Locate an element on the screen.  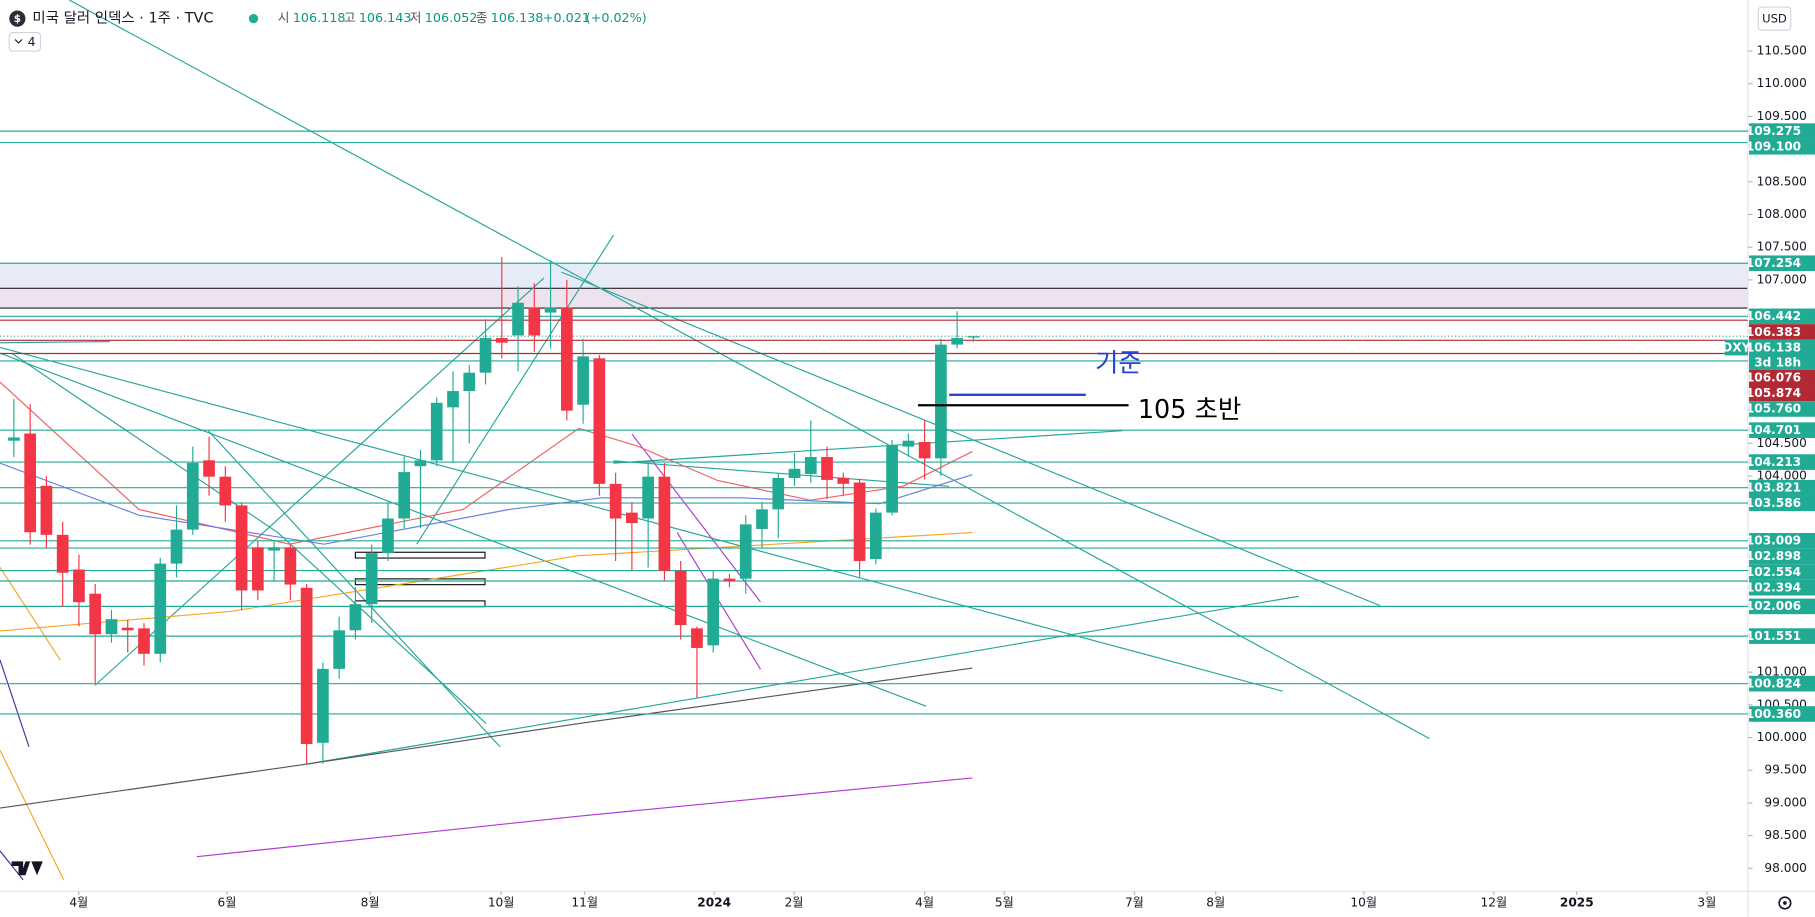
indicator-toggle is located at coordinates (25, 41).